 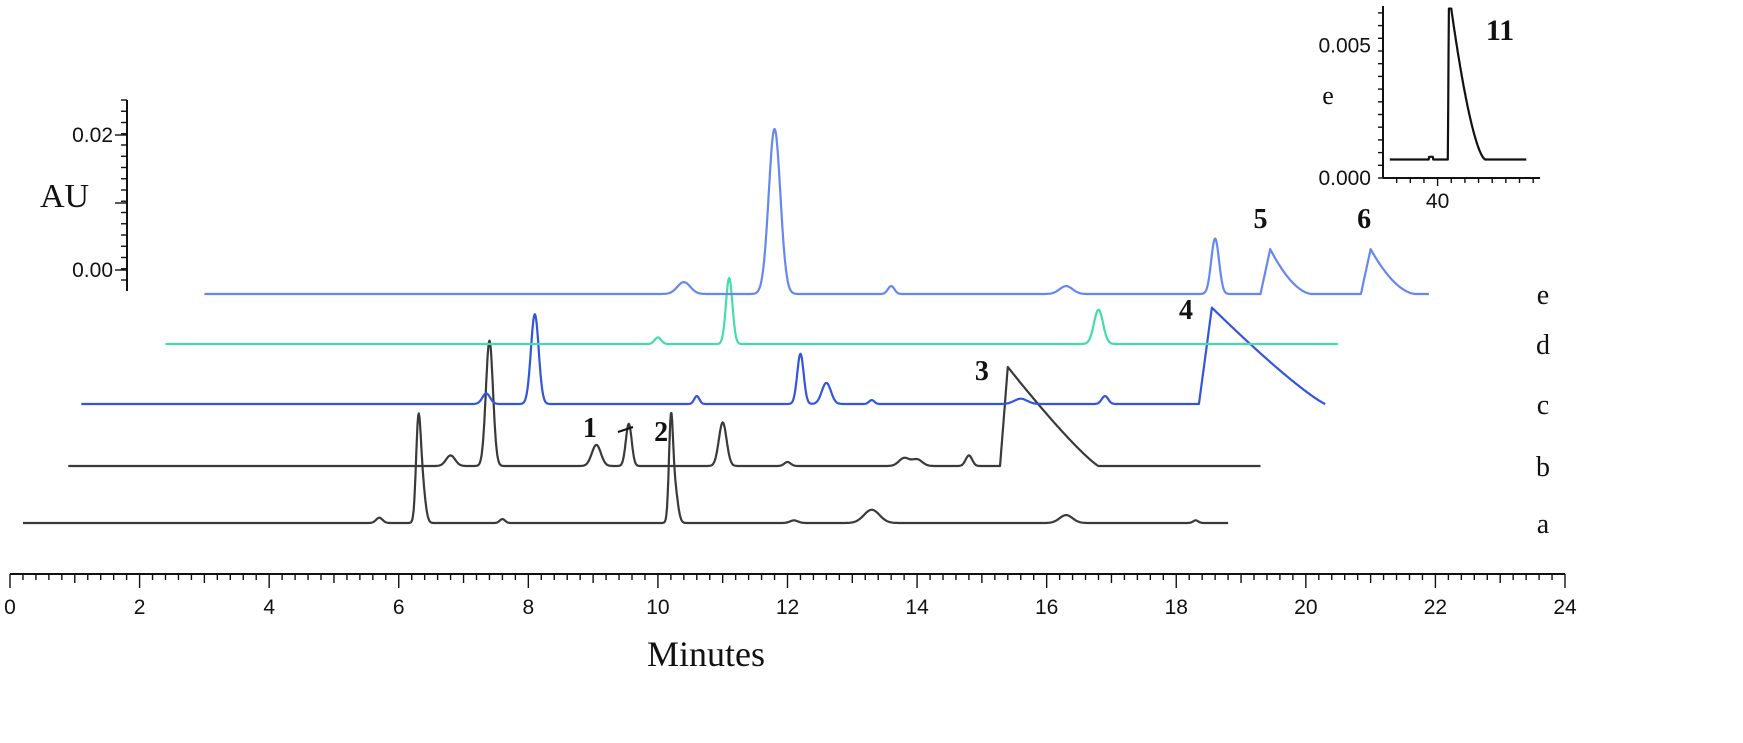 What do you see at coordinates (1046, 607) in the screenshot?
I see `x-tick-label: 16` at bounding box center [1046, 607].